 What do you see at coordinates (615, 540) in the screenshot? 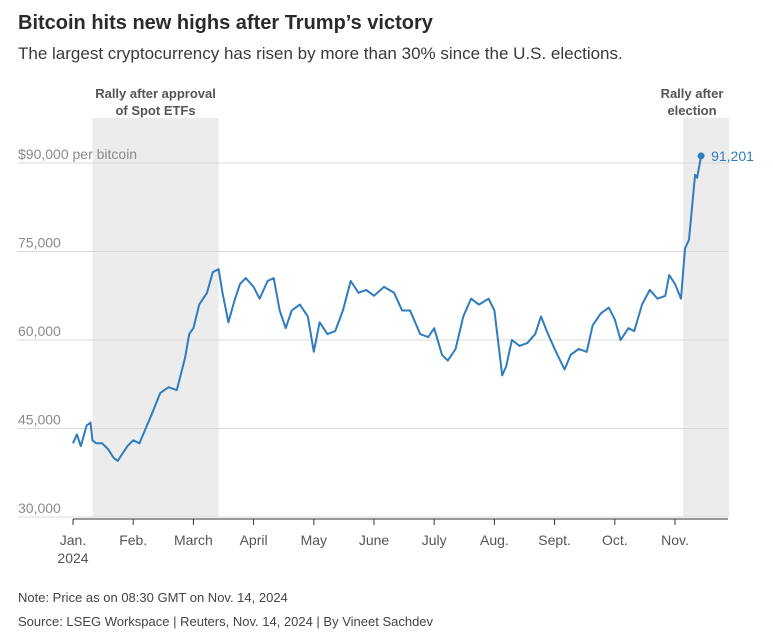
I see `x-tick-label: Oct.` at bounding box center [615, 540].